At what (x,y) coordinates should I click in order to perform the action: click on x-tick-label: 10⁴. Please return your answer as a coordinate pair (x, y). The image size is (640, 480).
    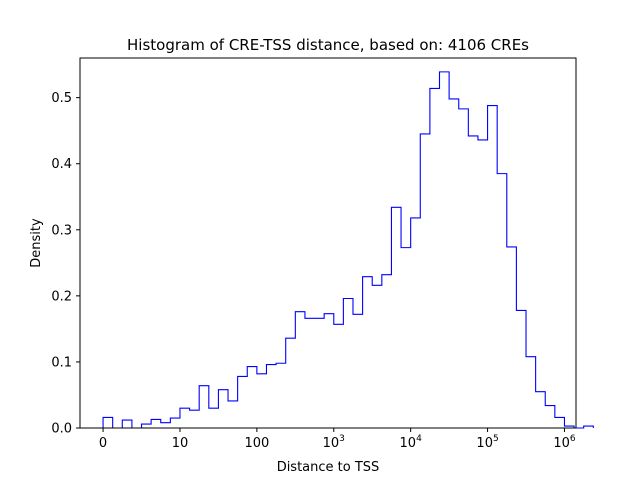
    Looking at the image, I should click on (411, 442).